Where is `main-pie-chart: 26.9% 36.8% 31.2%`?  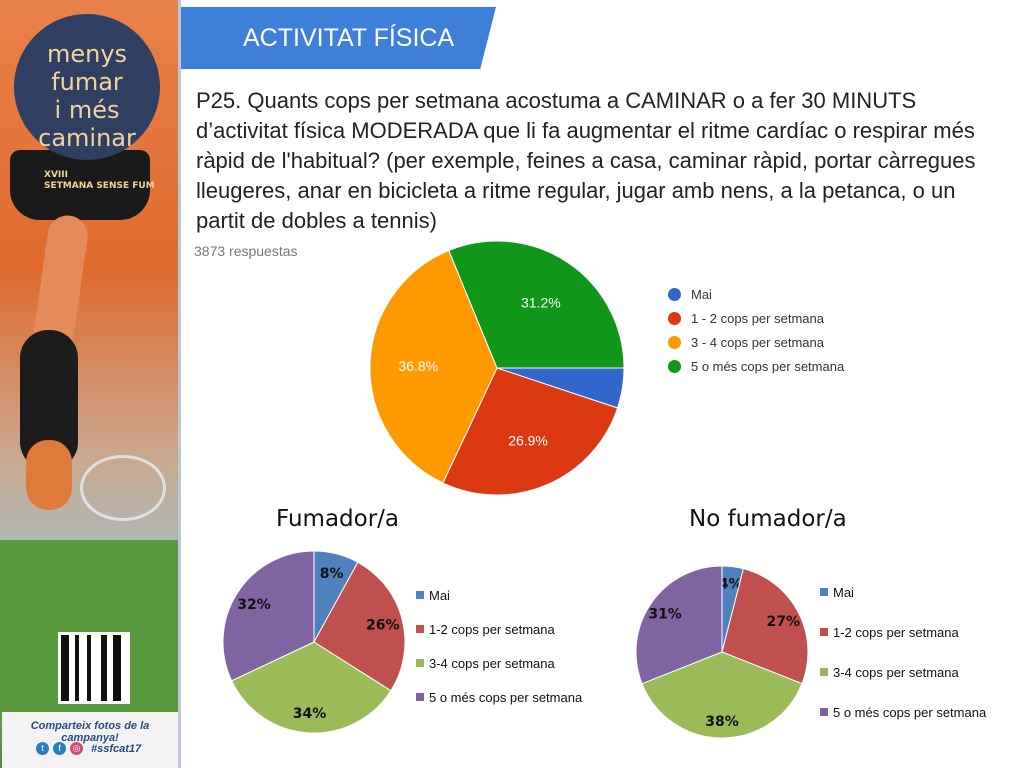 main-pie-chart: 26.9% 36.8% 31.2% is located at coordinates (497, 368).